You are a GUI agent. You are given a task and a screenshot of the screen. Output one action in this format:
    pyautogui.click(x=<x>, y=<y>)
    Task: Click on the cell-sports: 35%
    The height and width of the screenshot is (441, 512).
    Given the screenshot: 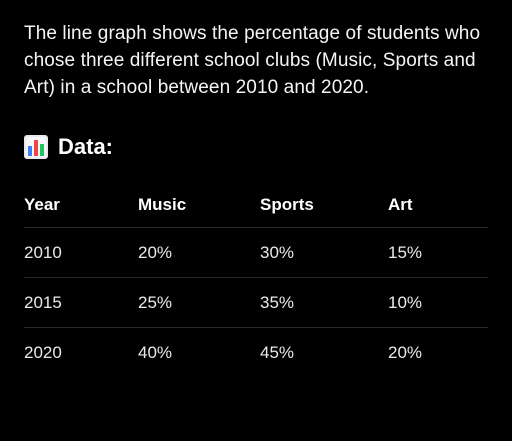 What is the action you would take?
    pyautogui.click(x=324, y=302)
    